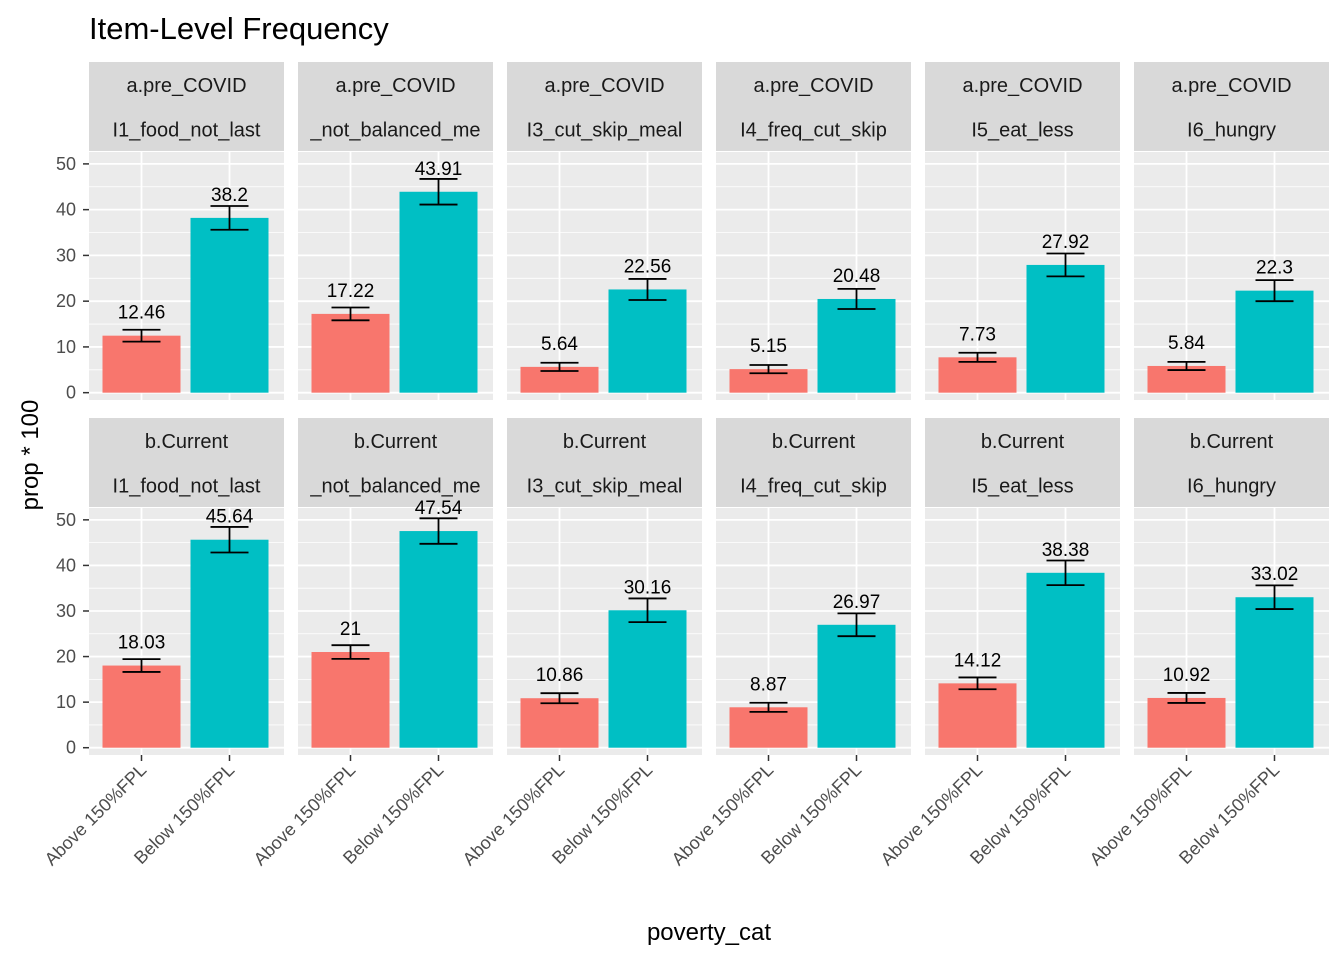 This screenshot has width=1344, height=960. I want to click on data-label: 43.91, so click(439, 169).